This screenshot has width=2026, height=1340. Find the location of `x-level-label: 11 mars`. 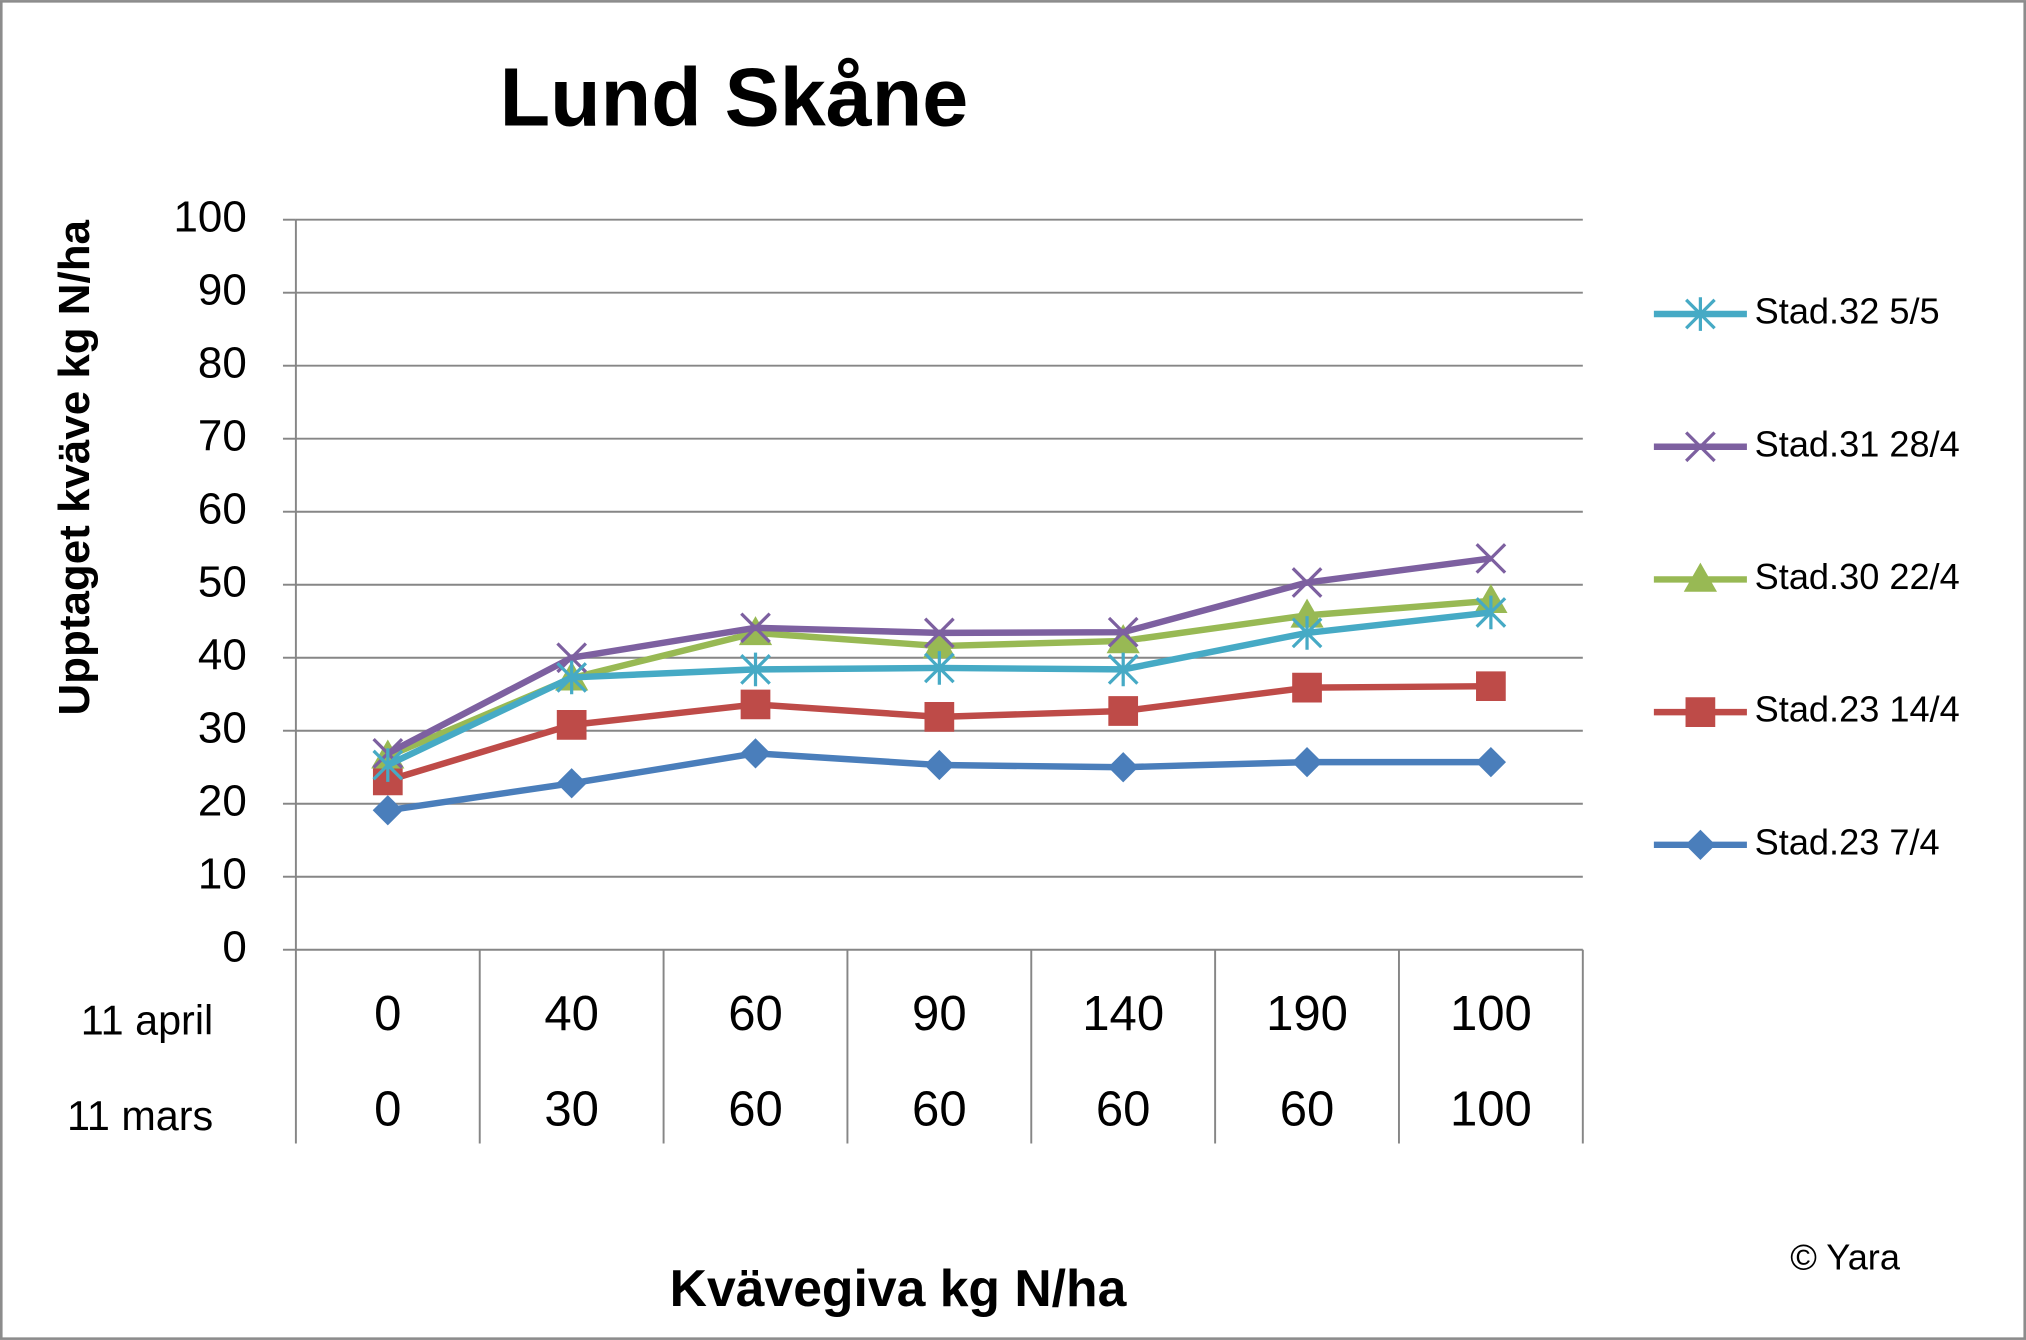

x-level-label: 11 mars is located at coordinates (140, 1116).